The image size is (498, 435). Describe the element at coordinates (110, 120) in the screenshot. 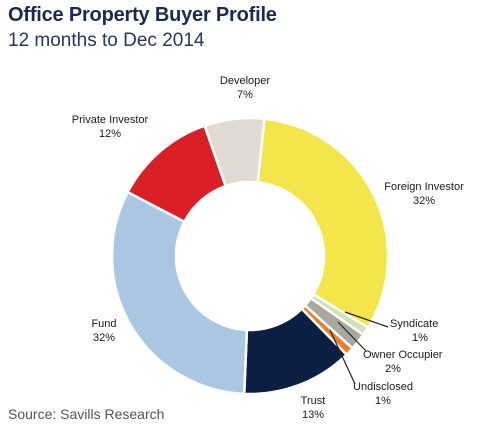

I see `slice-label: Private Investor` at that location.